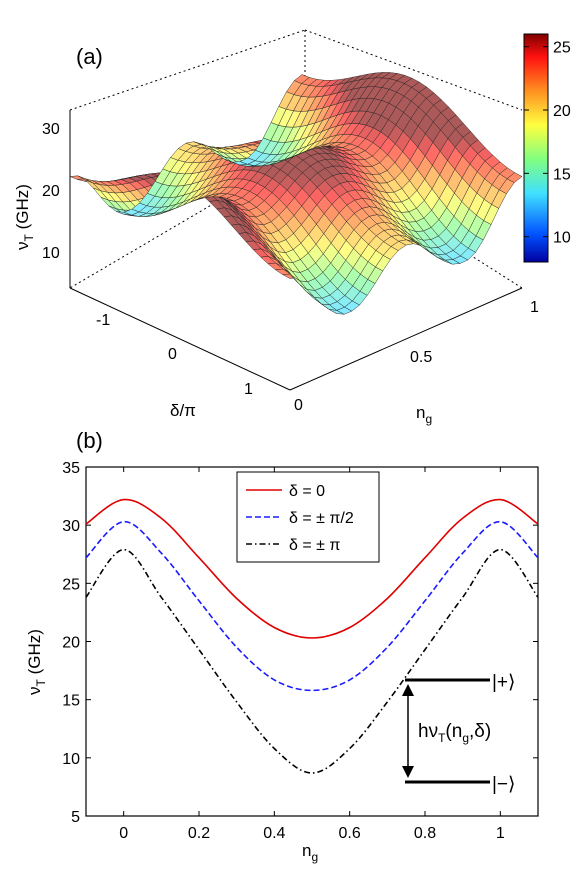 The image size is (581, 872). What do you see at coordinates (454, 733) in the screenshot?
I see `transition-energy-label: hνT(ng,δ)` at bounding box center [454, 733].